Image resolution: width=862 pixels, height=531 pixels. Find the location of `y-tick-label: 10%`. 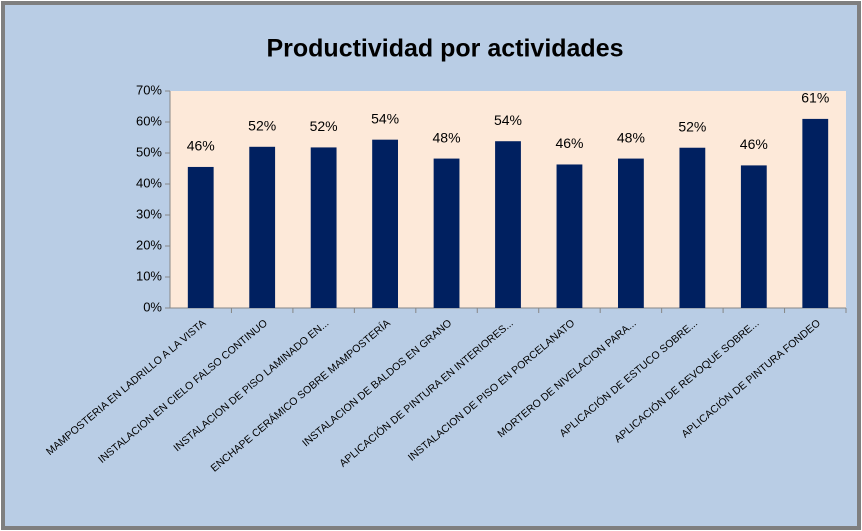

y-tick-label: 10% is located at coordinates (149, 275).